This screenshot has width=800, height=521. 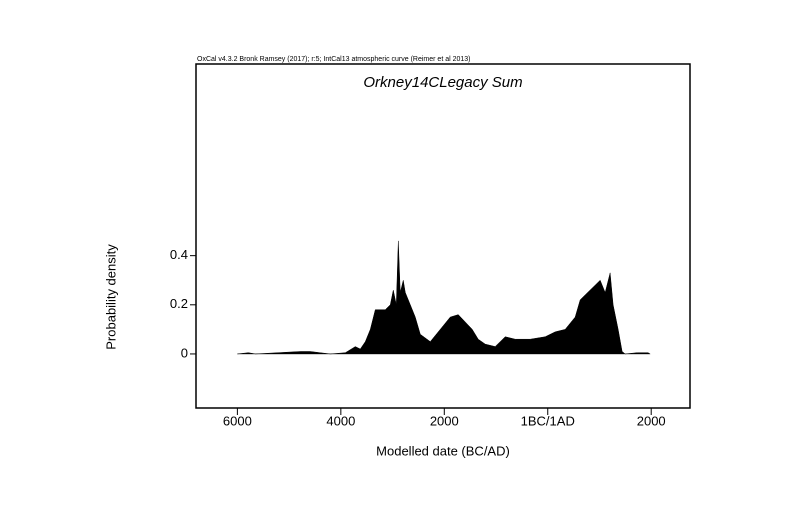 I want to click on density-area, so click(x=444, y=297).